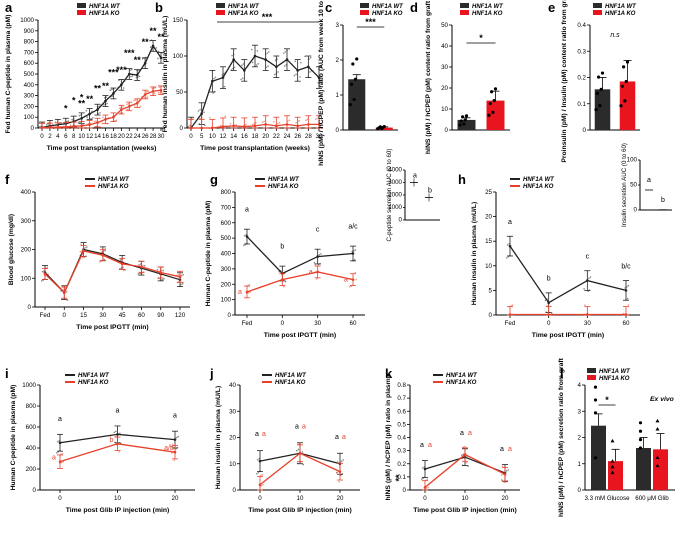 The width and height of the screenshot is (685, 543). What do you see at coordinates (29, 106) in the screenshot?
I see `a-y-tick-label: 200` at bounding box center [29, 106].